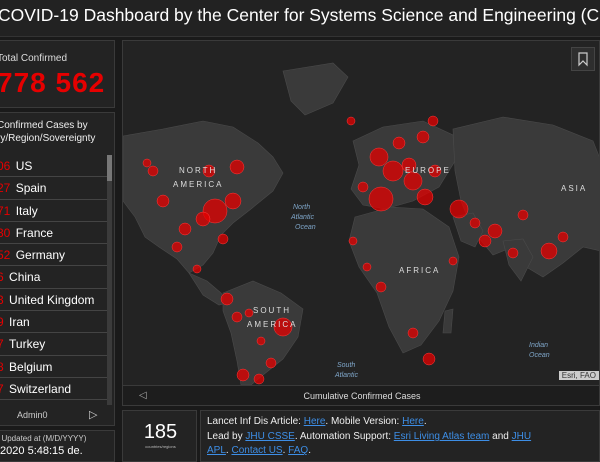  I want to click on country-name: Spain, so click(31, 188).